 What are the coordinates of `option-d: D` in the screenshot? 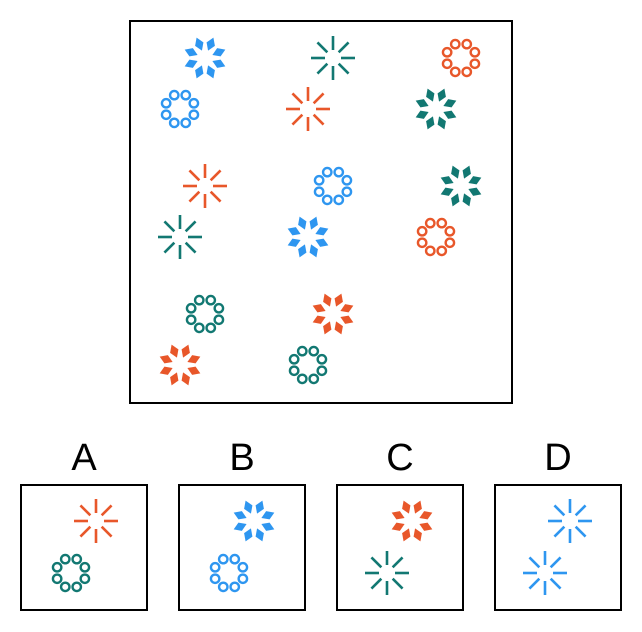 It's located at (558, 524).